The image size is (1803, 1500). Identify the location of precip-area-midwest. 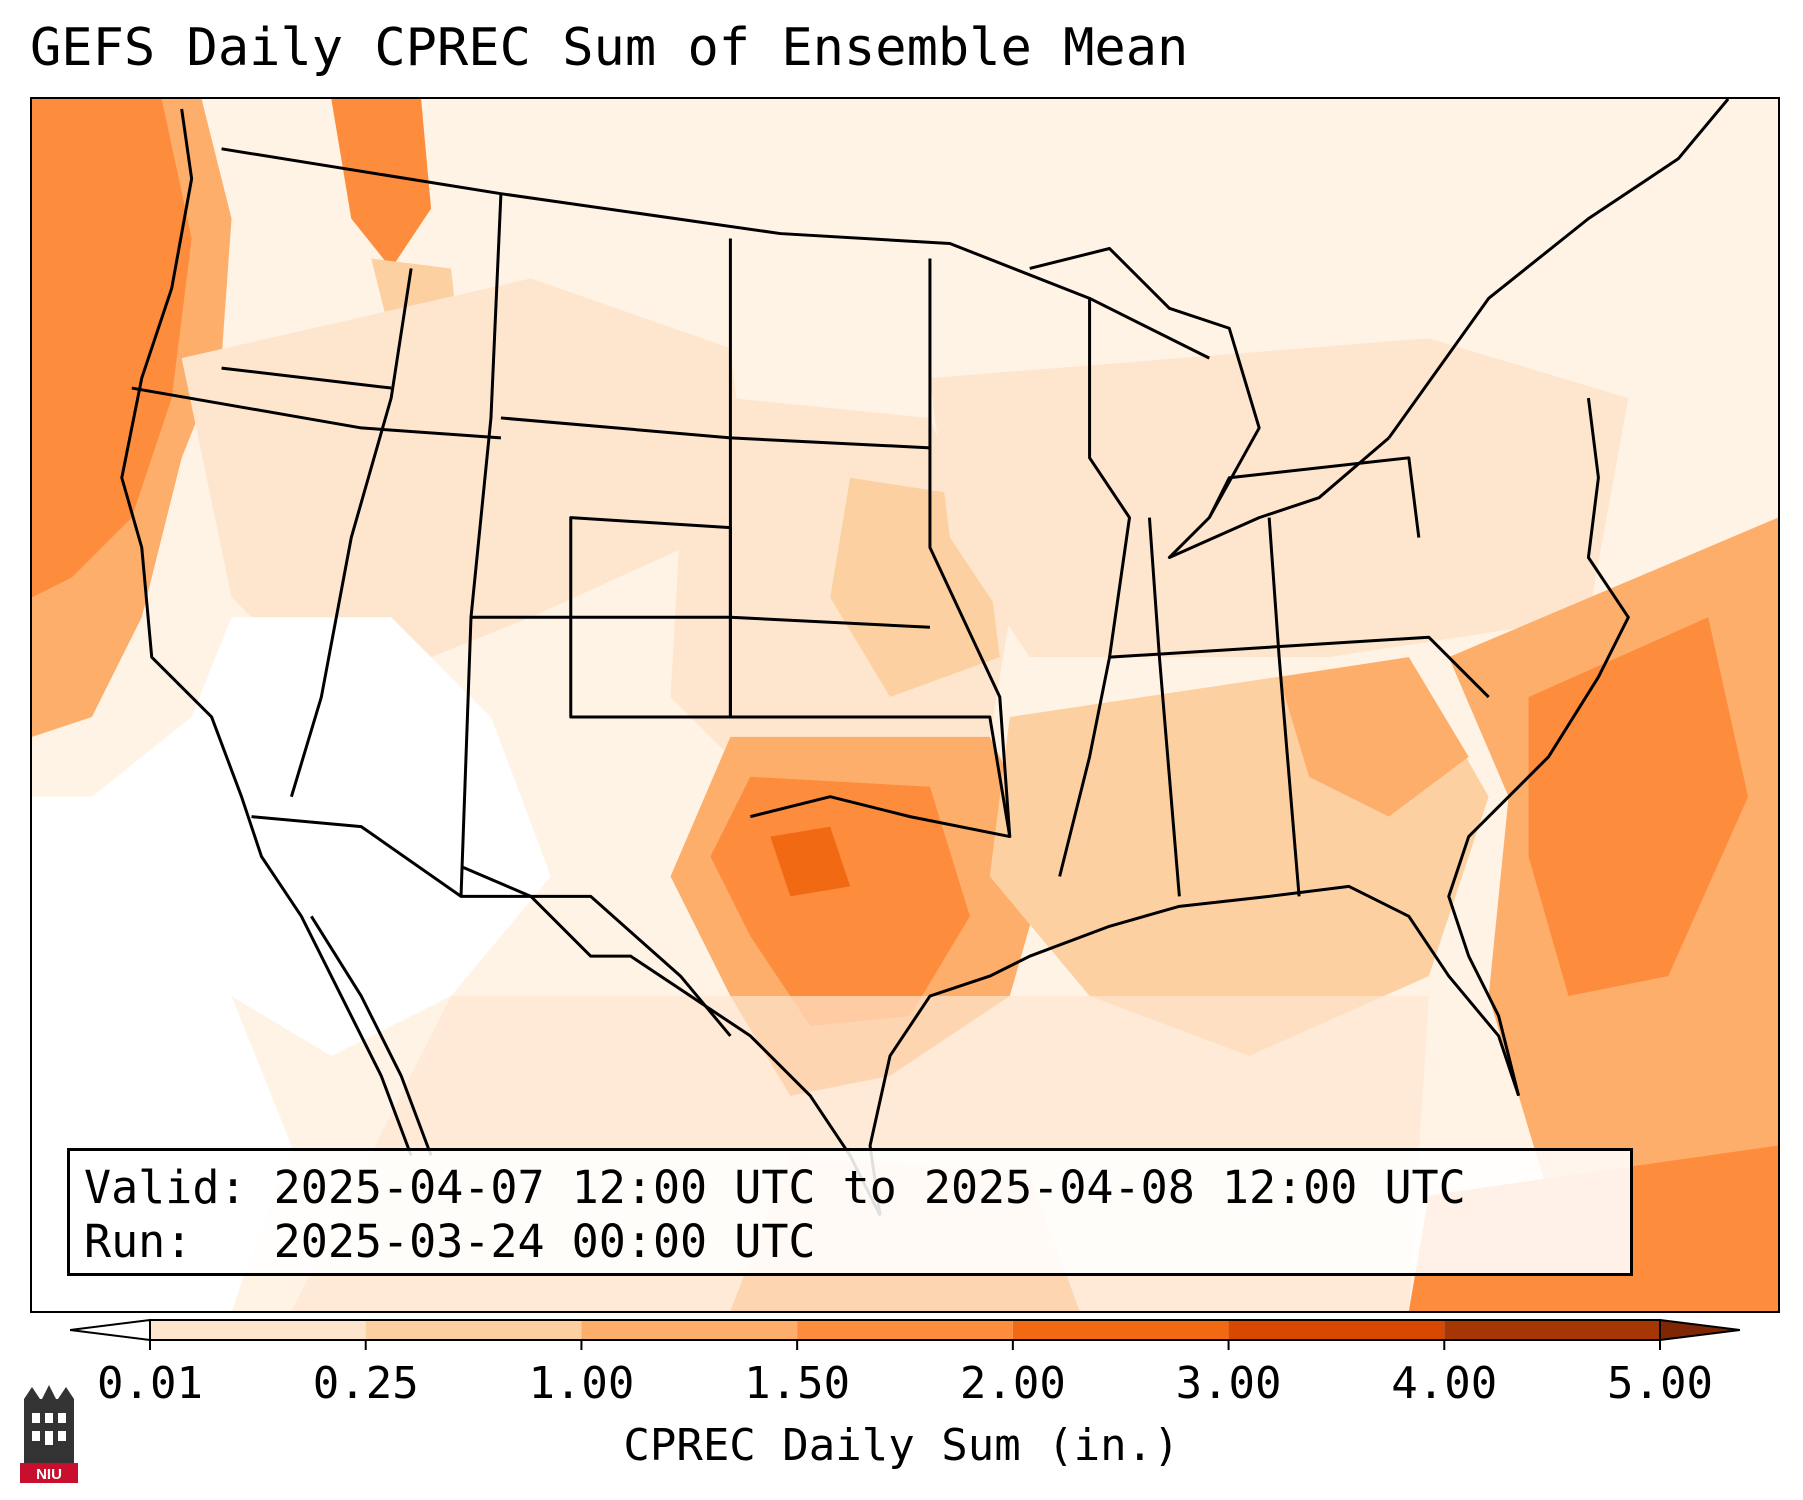
(1279, 498).